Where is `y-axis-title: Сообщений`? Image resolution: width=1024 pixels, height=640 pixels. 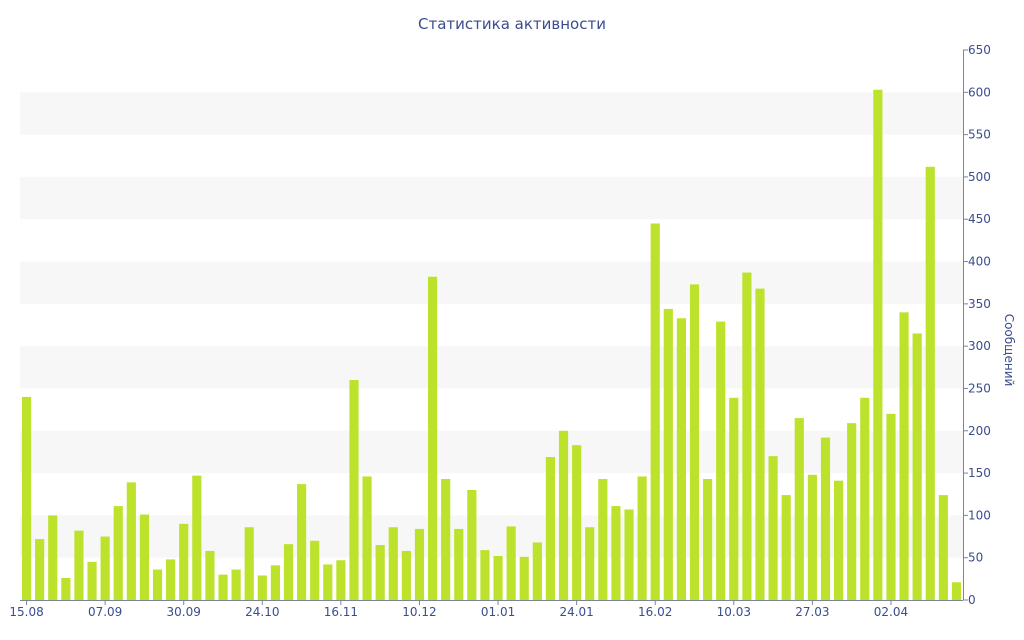
y-axis-title: Сообщений is located at coordinates (1009, 350).